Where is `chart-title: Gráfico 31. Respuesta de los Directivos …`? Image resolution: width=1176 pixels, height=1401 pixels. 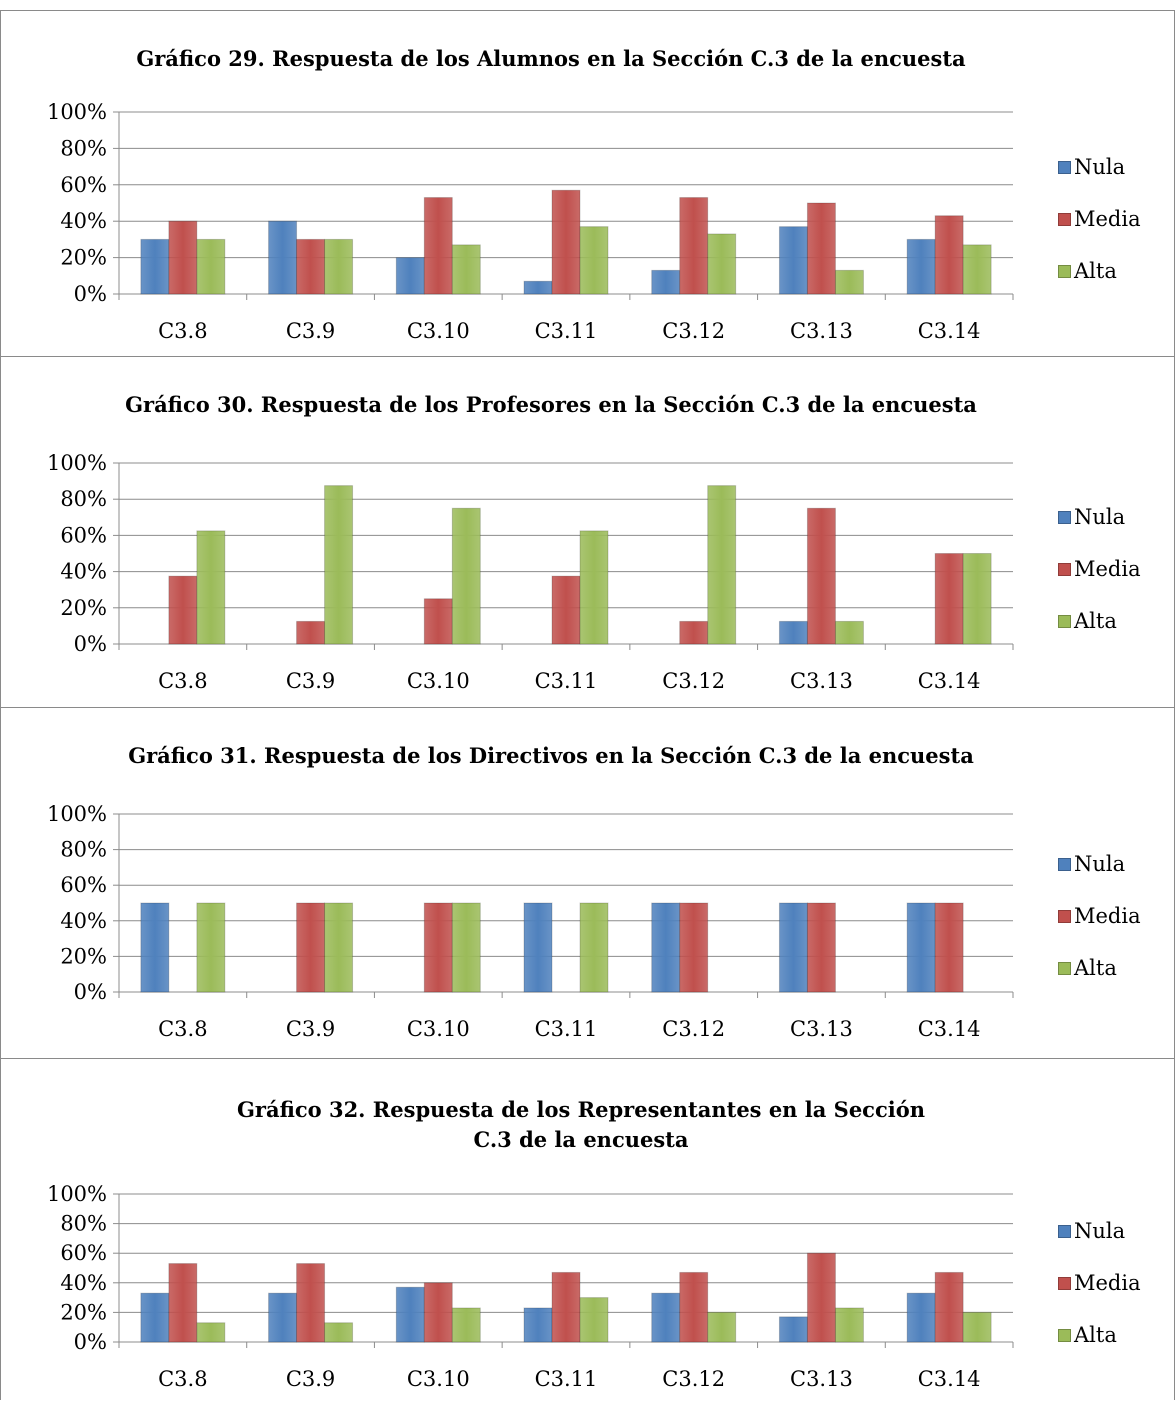
chart-title: Gráfico 31. Respuesta de los Directivos … is located at coordinates (551, 755).